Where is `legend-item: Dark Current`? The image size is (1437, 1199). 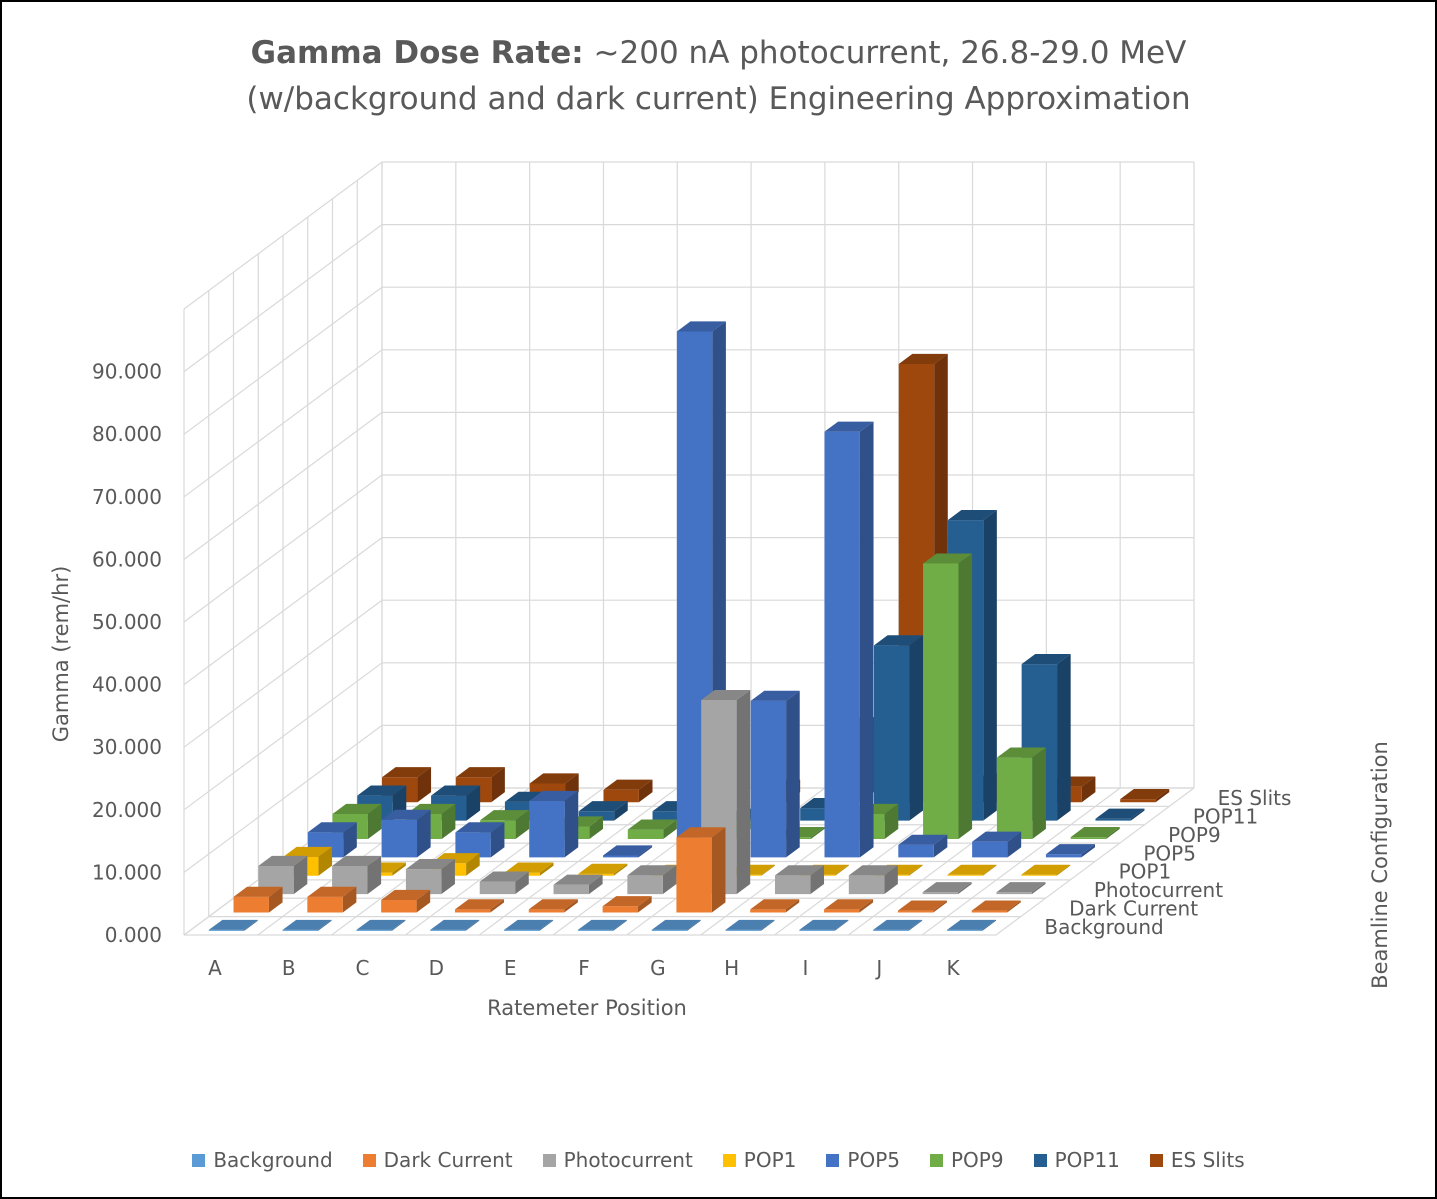 legend-item: Dark Current is located at coordinates (437, 1160).